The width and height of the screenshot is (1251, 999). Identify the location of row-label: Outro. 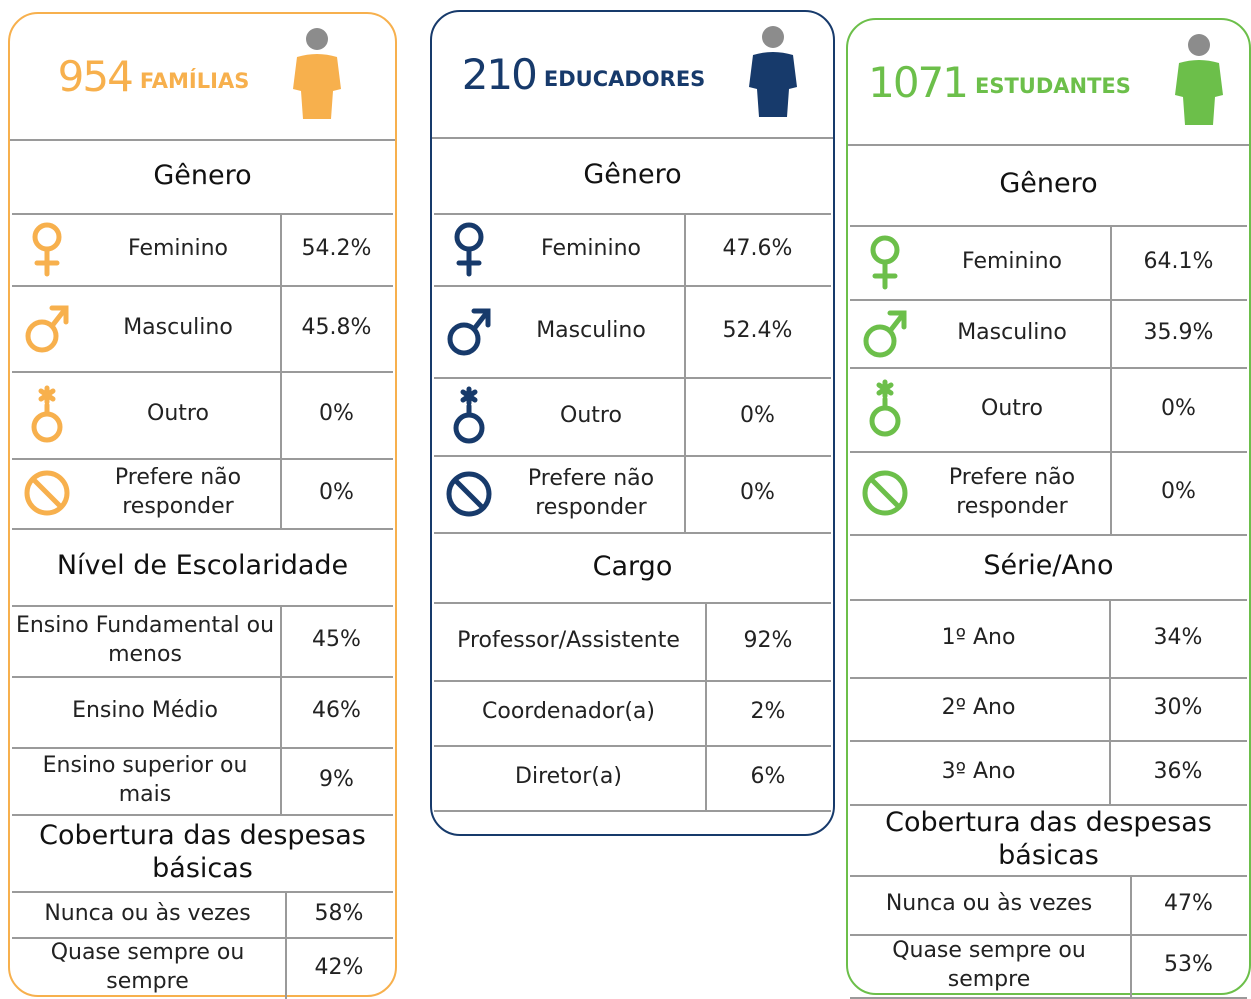
(591, 415).